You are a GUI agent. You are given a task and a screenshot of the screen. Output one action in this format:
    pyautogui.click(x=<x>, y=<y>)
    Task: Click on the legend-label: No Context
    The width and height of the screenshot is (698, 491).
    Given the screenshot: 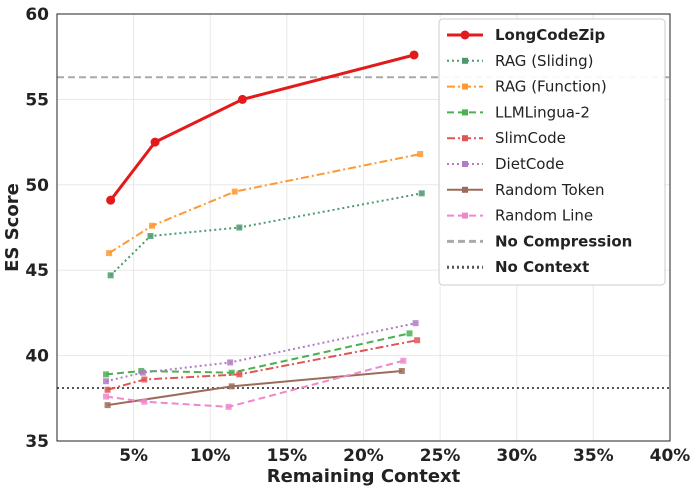 What is the action you would take?
    pyautogui.click(x=542, y=267)
    